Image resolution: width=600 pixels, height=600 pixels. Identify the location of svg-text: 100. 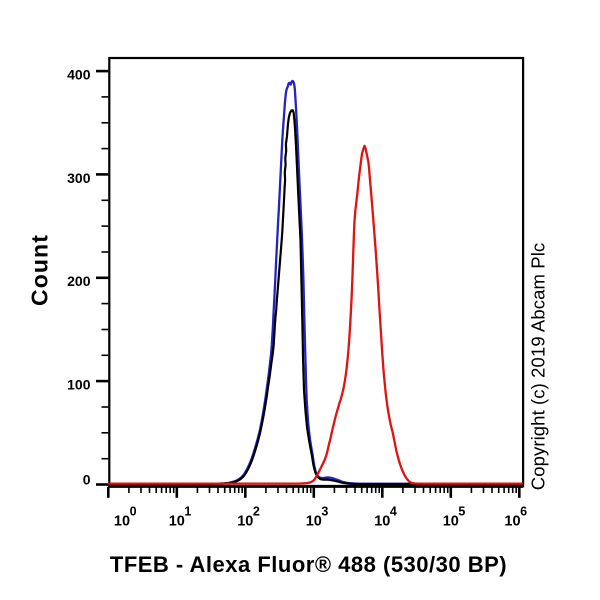
(79, 384).